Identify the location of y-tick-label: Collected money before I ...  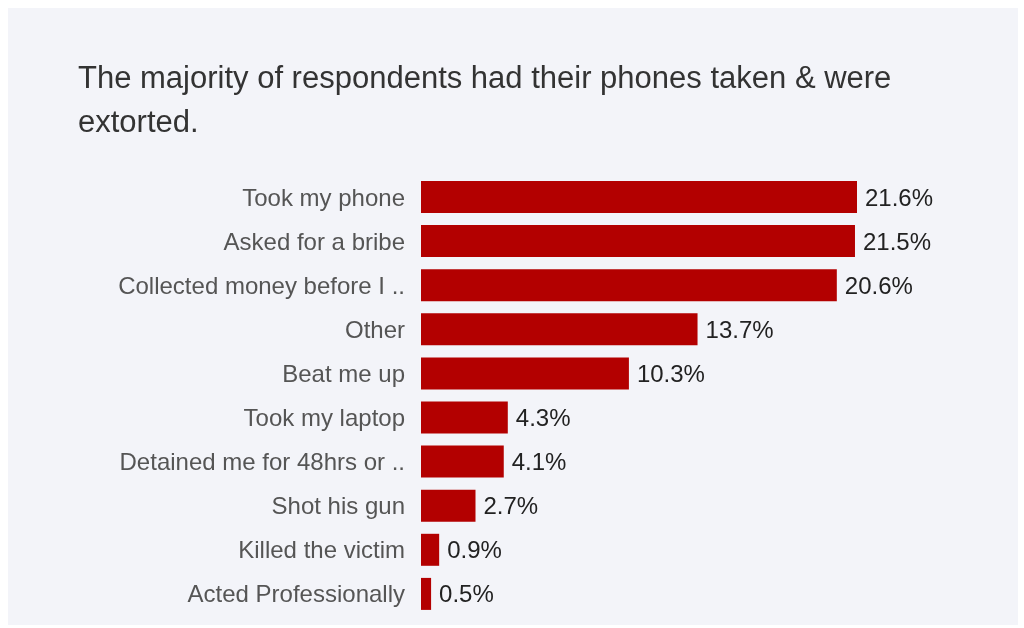
(261, 285).